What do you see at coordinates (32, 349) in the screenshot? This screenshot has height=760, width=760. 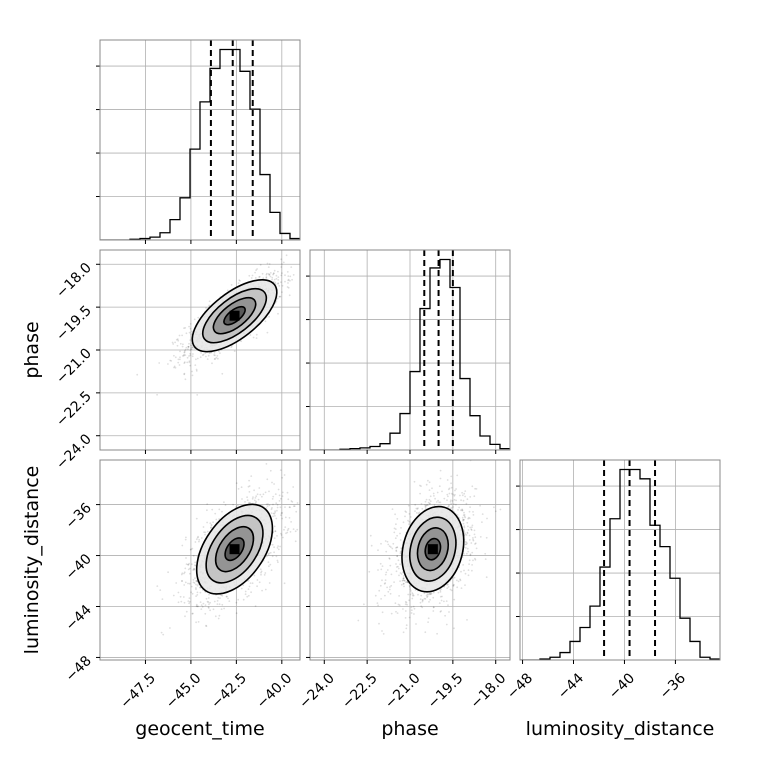 I see `y-axis-label-phase: phase` at bounding box center [32, 349].